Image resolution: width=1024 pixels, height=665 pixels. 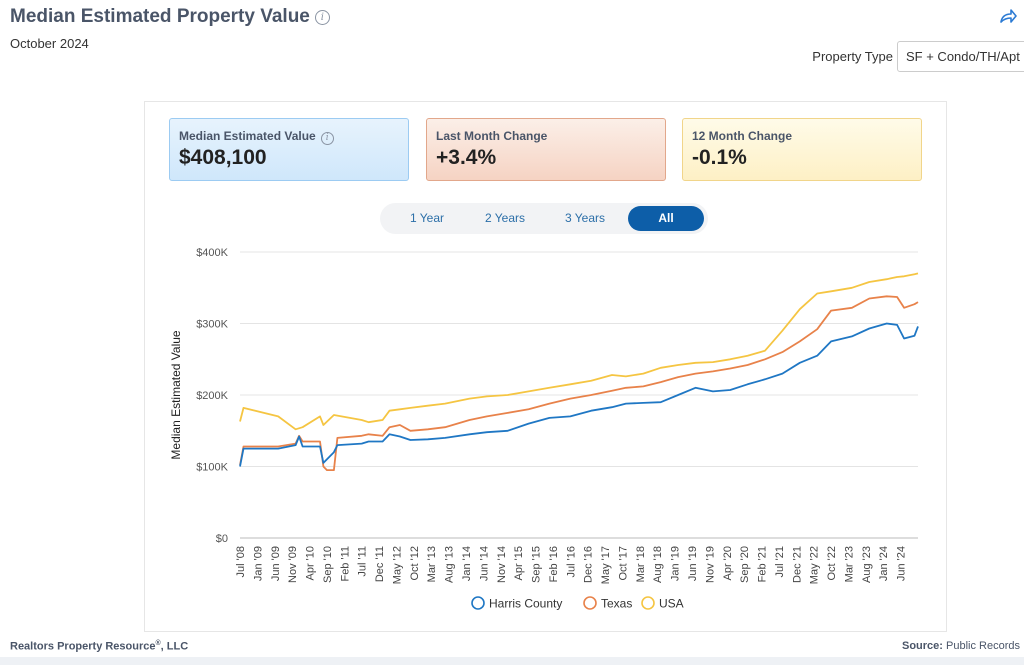 I want to click on x-tick-label: Jul '21, so click(x=780, y=561).